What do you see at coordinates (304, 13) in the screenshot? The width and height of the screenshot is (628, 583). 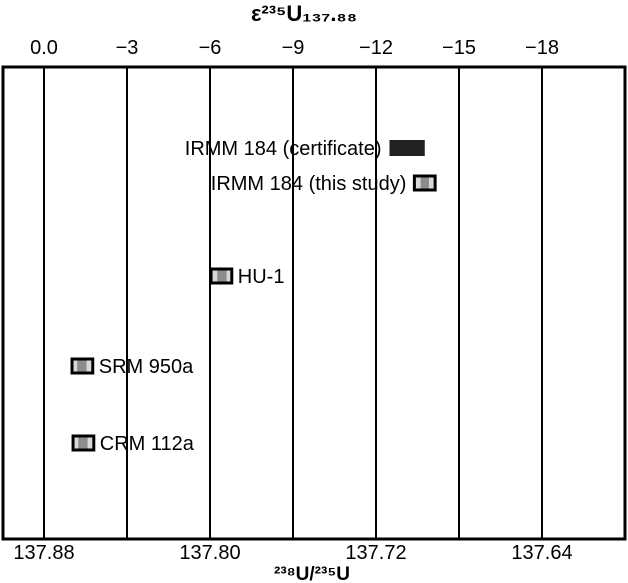 I see `top-axis-label: ε²³⁵U₁₃₇.₈₈` at bounding box center [304, 13].